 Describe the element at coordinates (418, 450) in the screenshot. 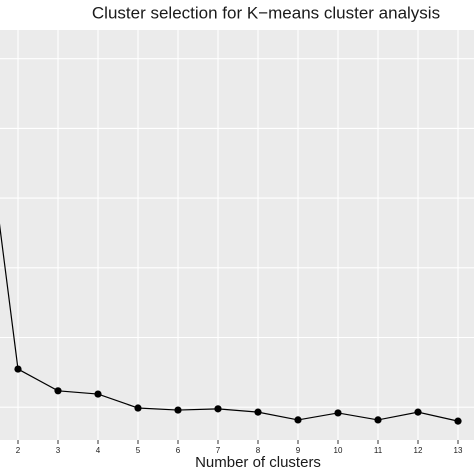

I see `x-tick-label: 12` at that location.